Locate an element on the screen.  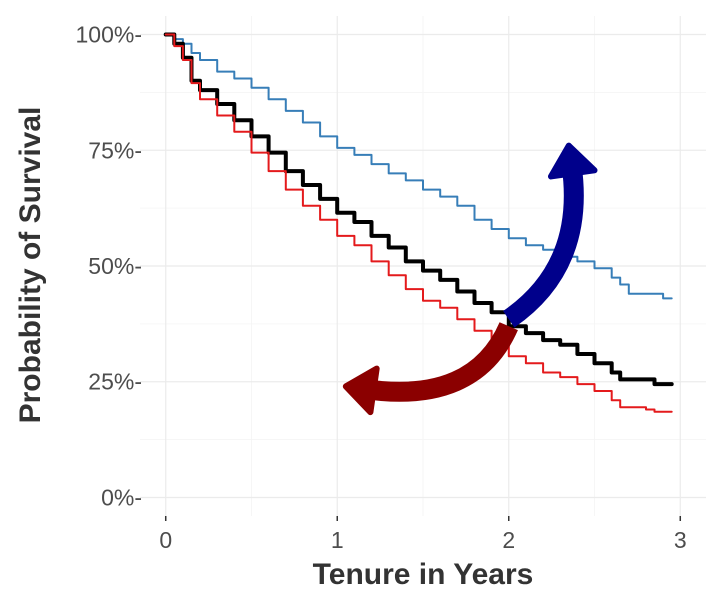
x-tick-label: 2 is located at coordinates (508, 540).